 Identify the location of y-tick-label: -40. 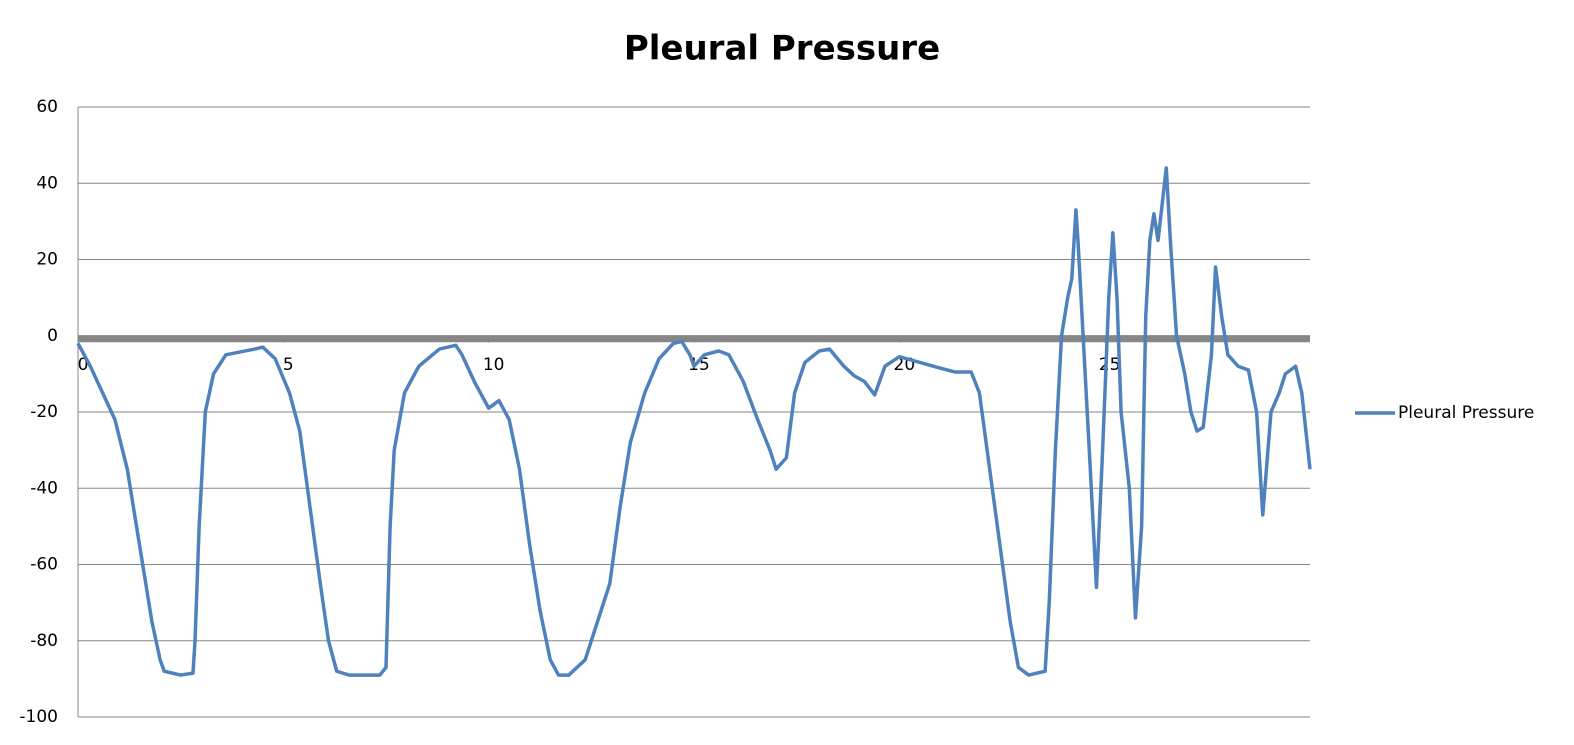
(44, 488).